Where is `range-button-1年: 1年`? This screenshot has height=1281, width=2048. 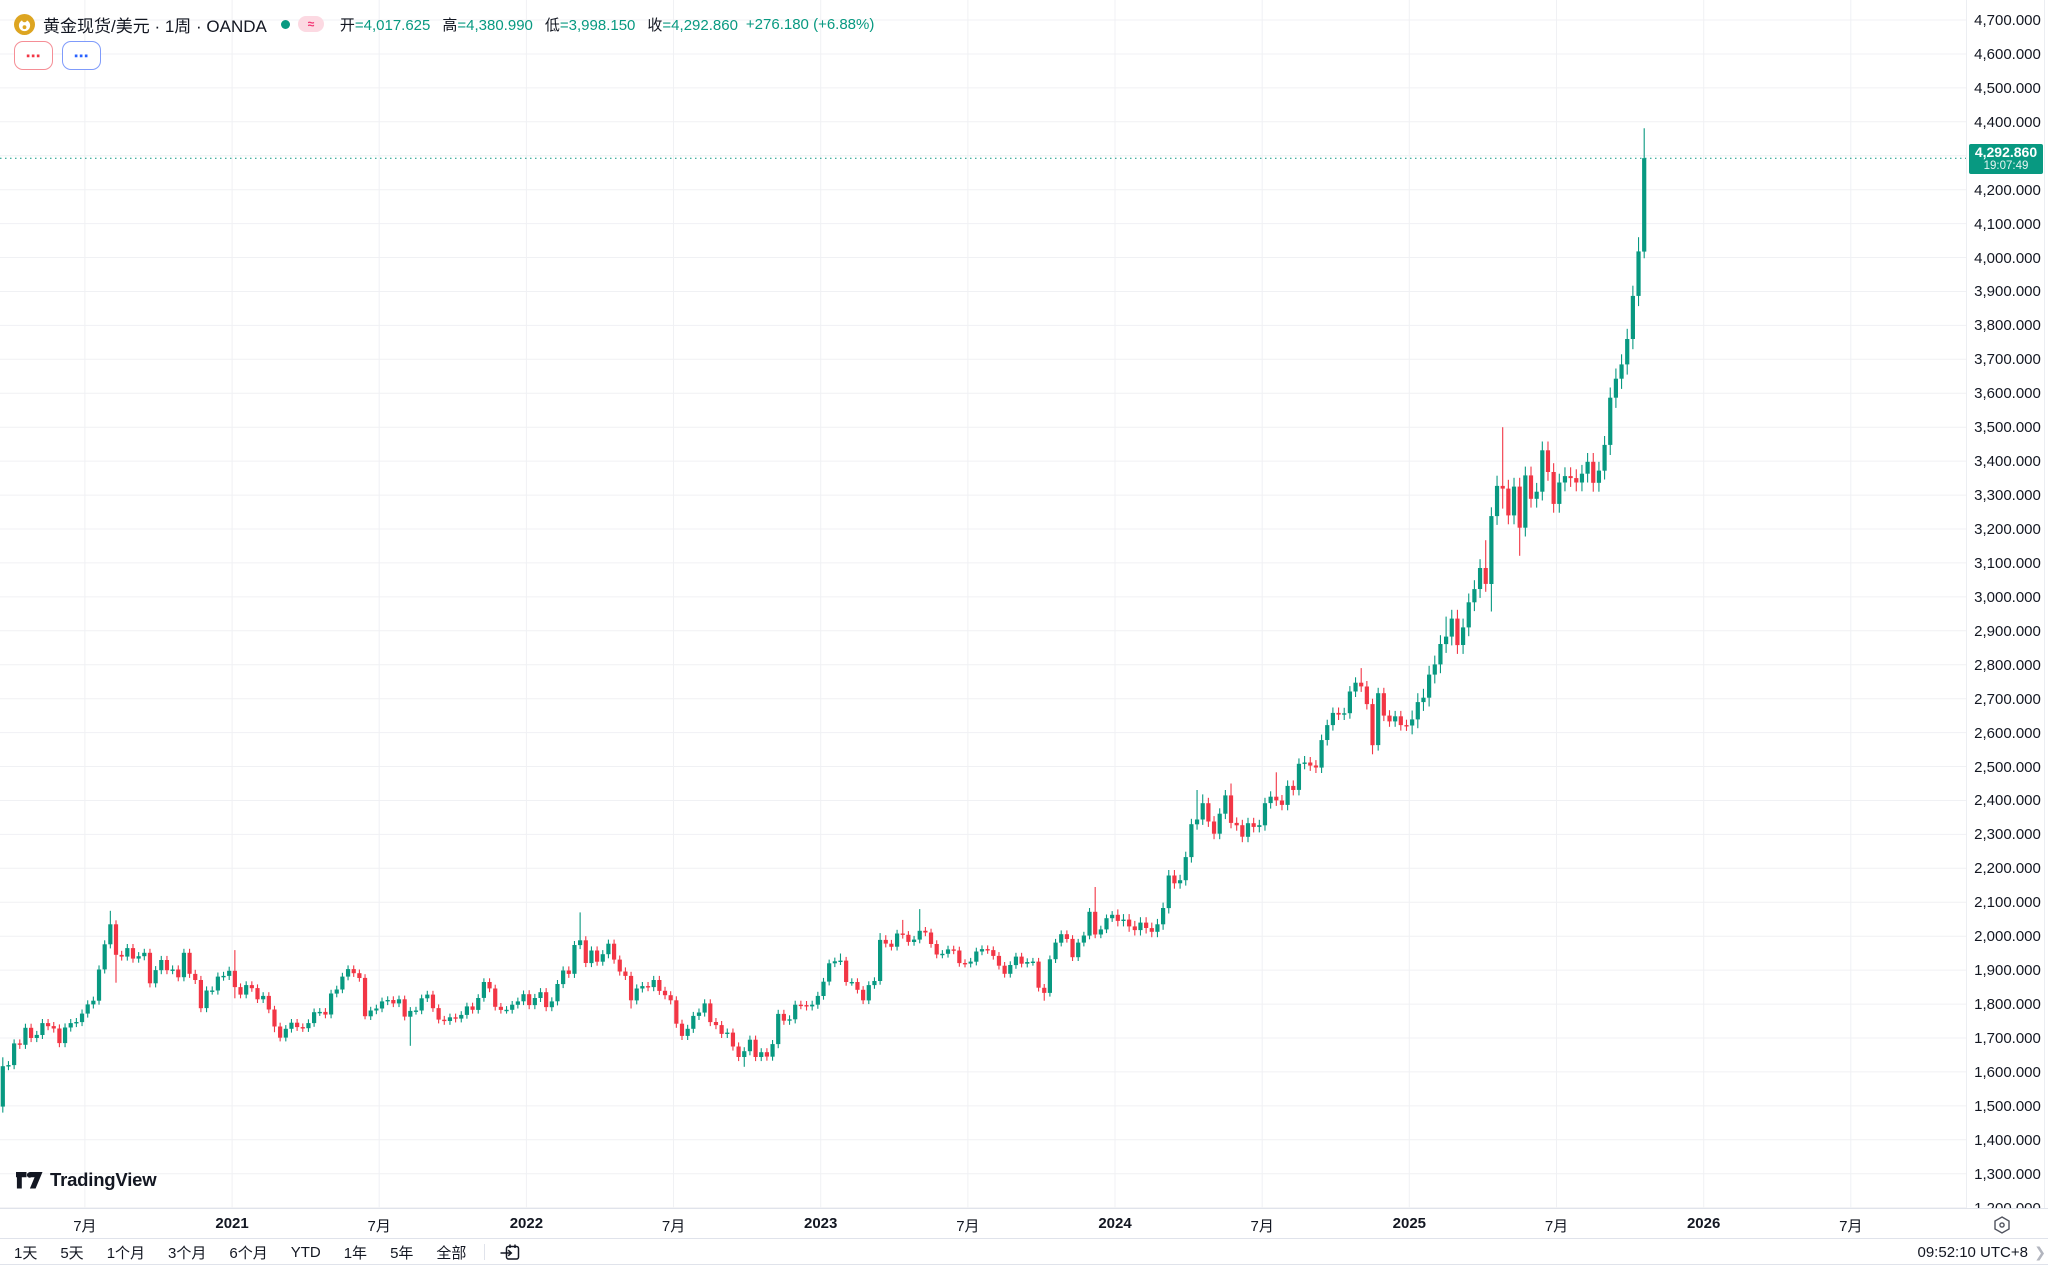 range-button-1年: 1年 is located at coordinates (355, 1253).